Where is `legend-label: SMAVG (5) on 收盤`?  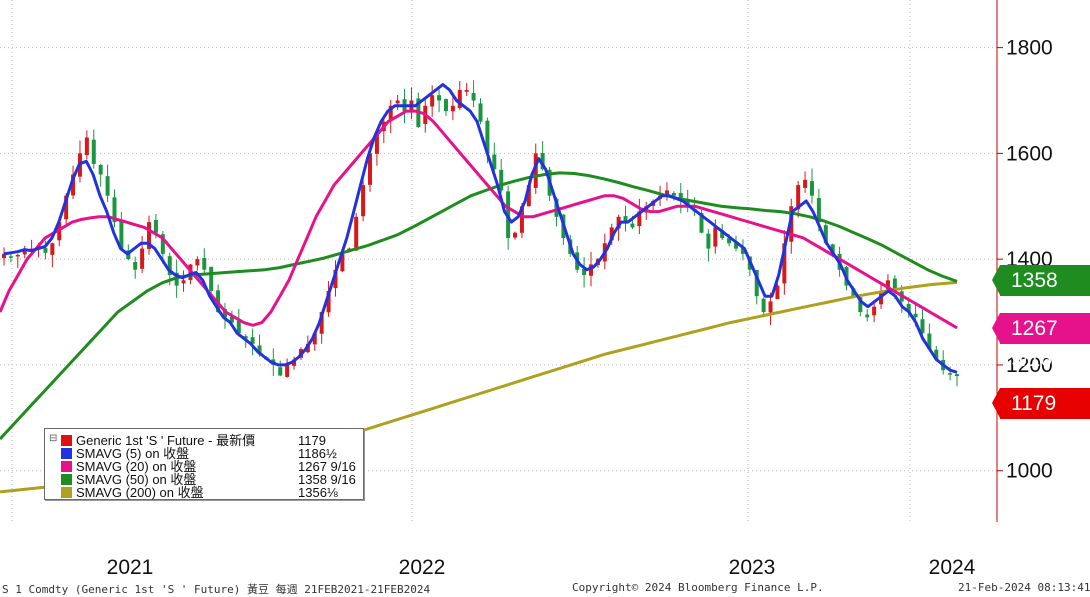
legend-label: SMAVG (5) on 收盤 is located at coordinates (133, 453).